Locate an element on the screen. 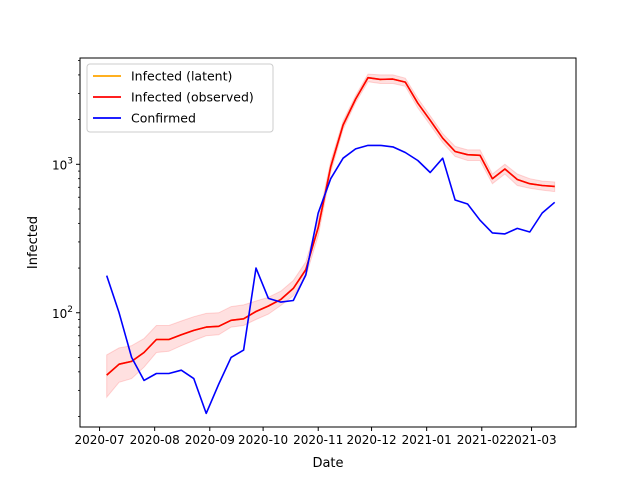  y-axis-label: Infected is located at coordinates (33, 242).